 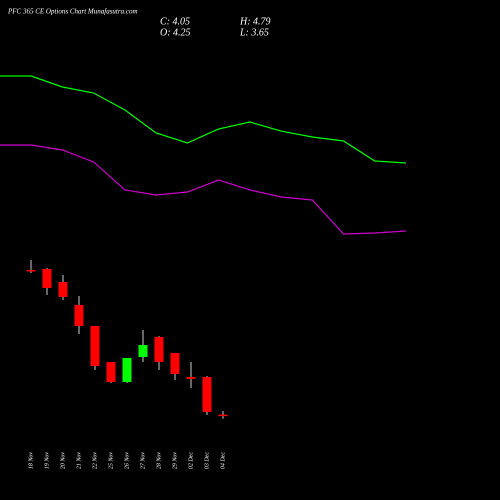 I want to click on chart-title: PFC 365 CE Options Chart Munafasutra.com, so click(x=72, y=12).